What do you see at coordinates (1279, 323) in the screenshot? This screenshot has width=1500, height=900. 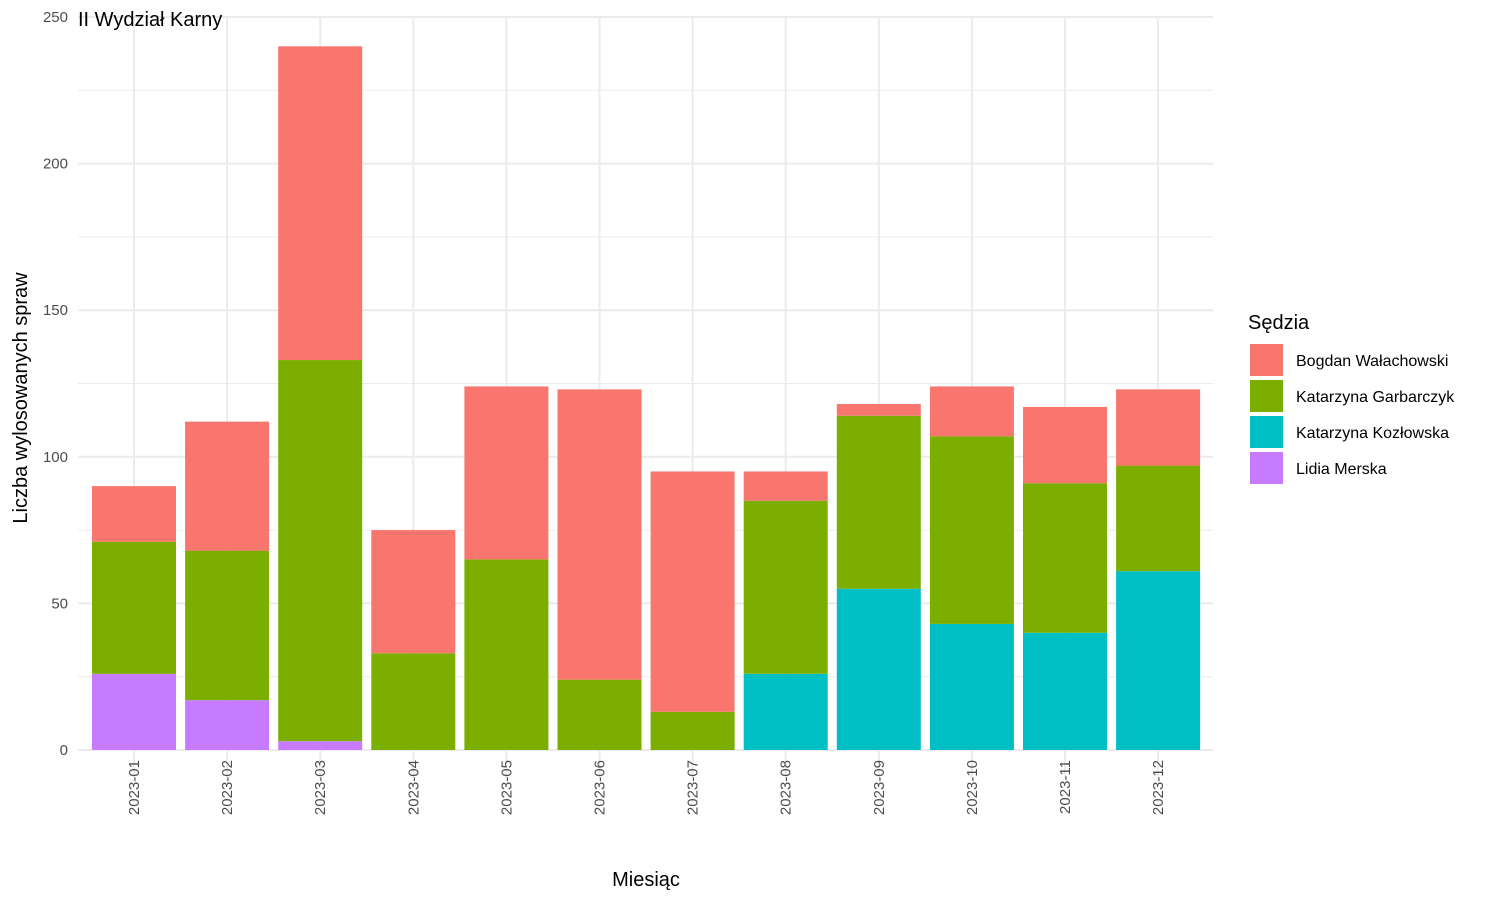 I see `legend-title: Sędzia` at bounding box center [1279, 323].